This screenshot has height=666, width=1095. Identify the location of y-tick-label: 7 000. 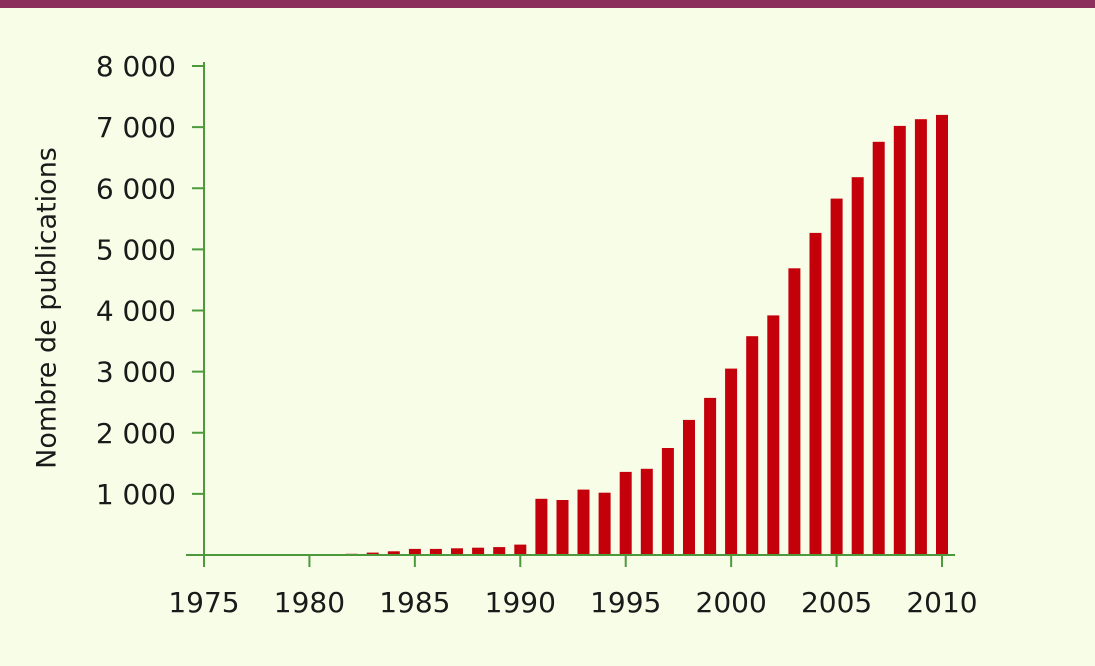
(136, 127).